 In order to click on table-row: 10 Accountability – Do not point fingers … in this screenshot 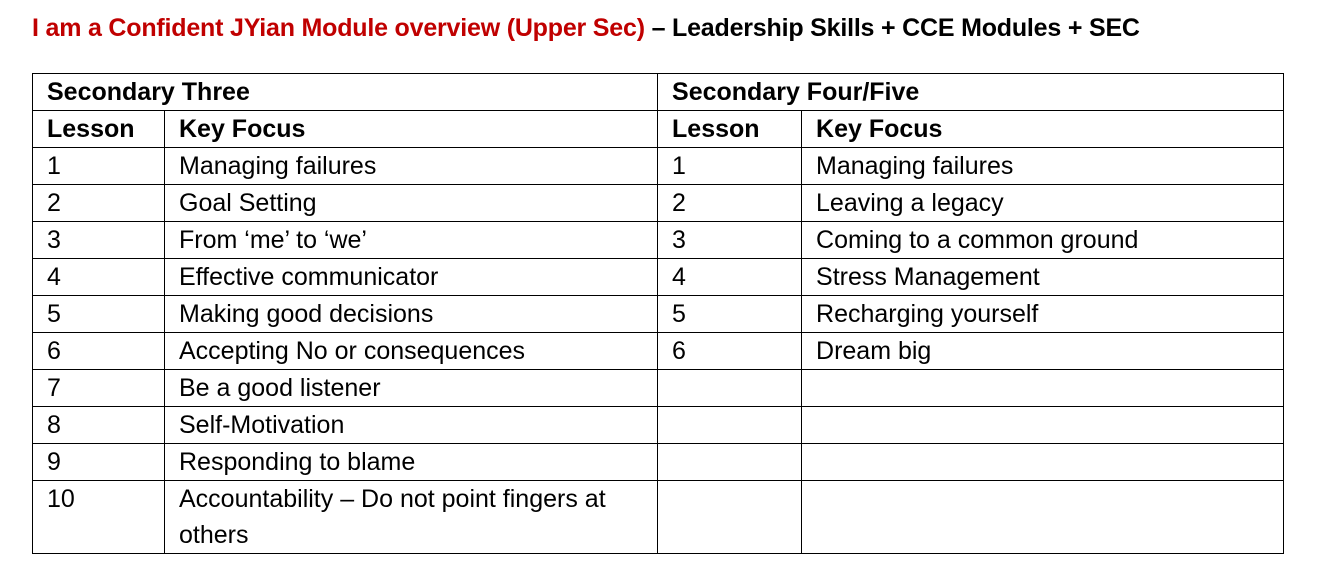, I will do `click(658, 517)`.